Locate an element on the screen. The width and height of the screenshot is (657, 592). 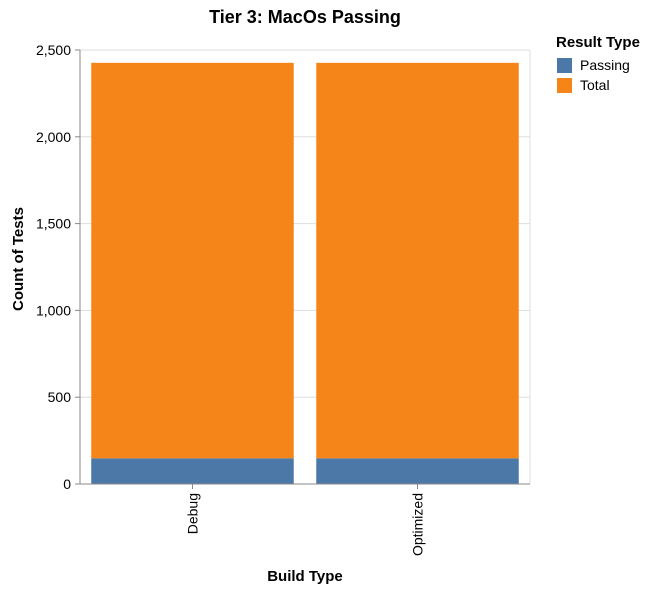
y-tick-label: 500 is located at coordinates (60, 397).